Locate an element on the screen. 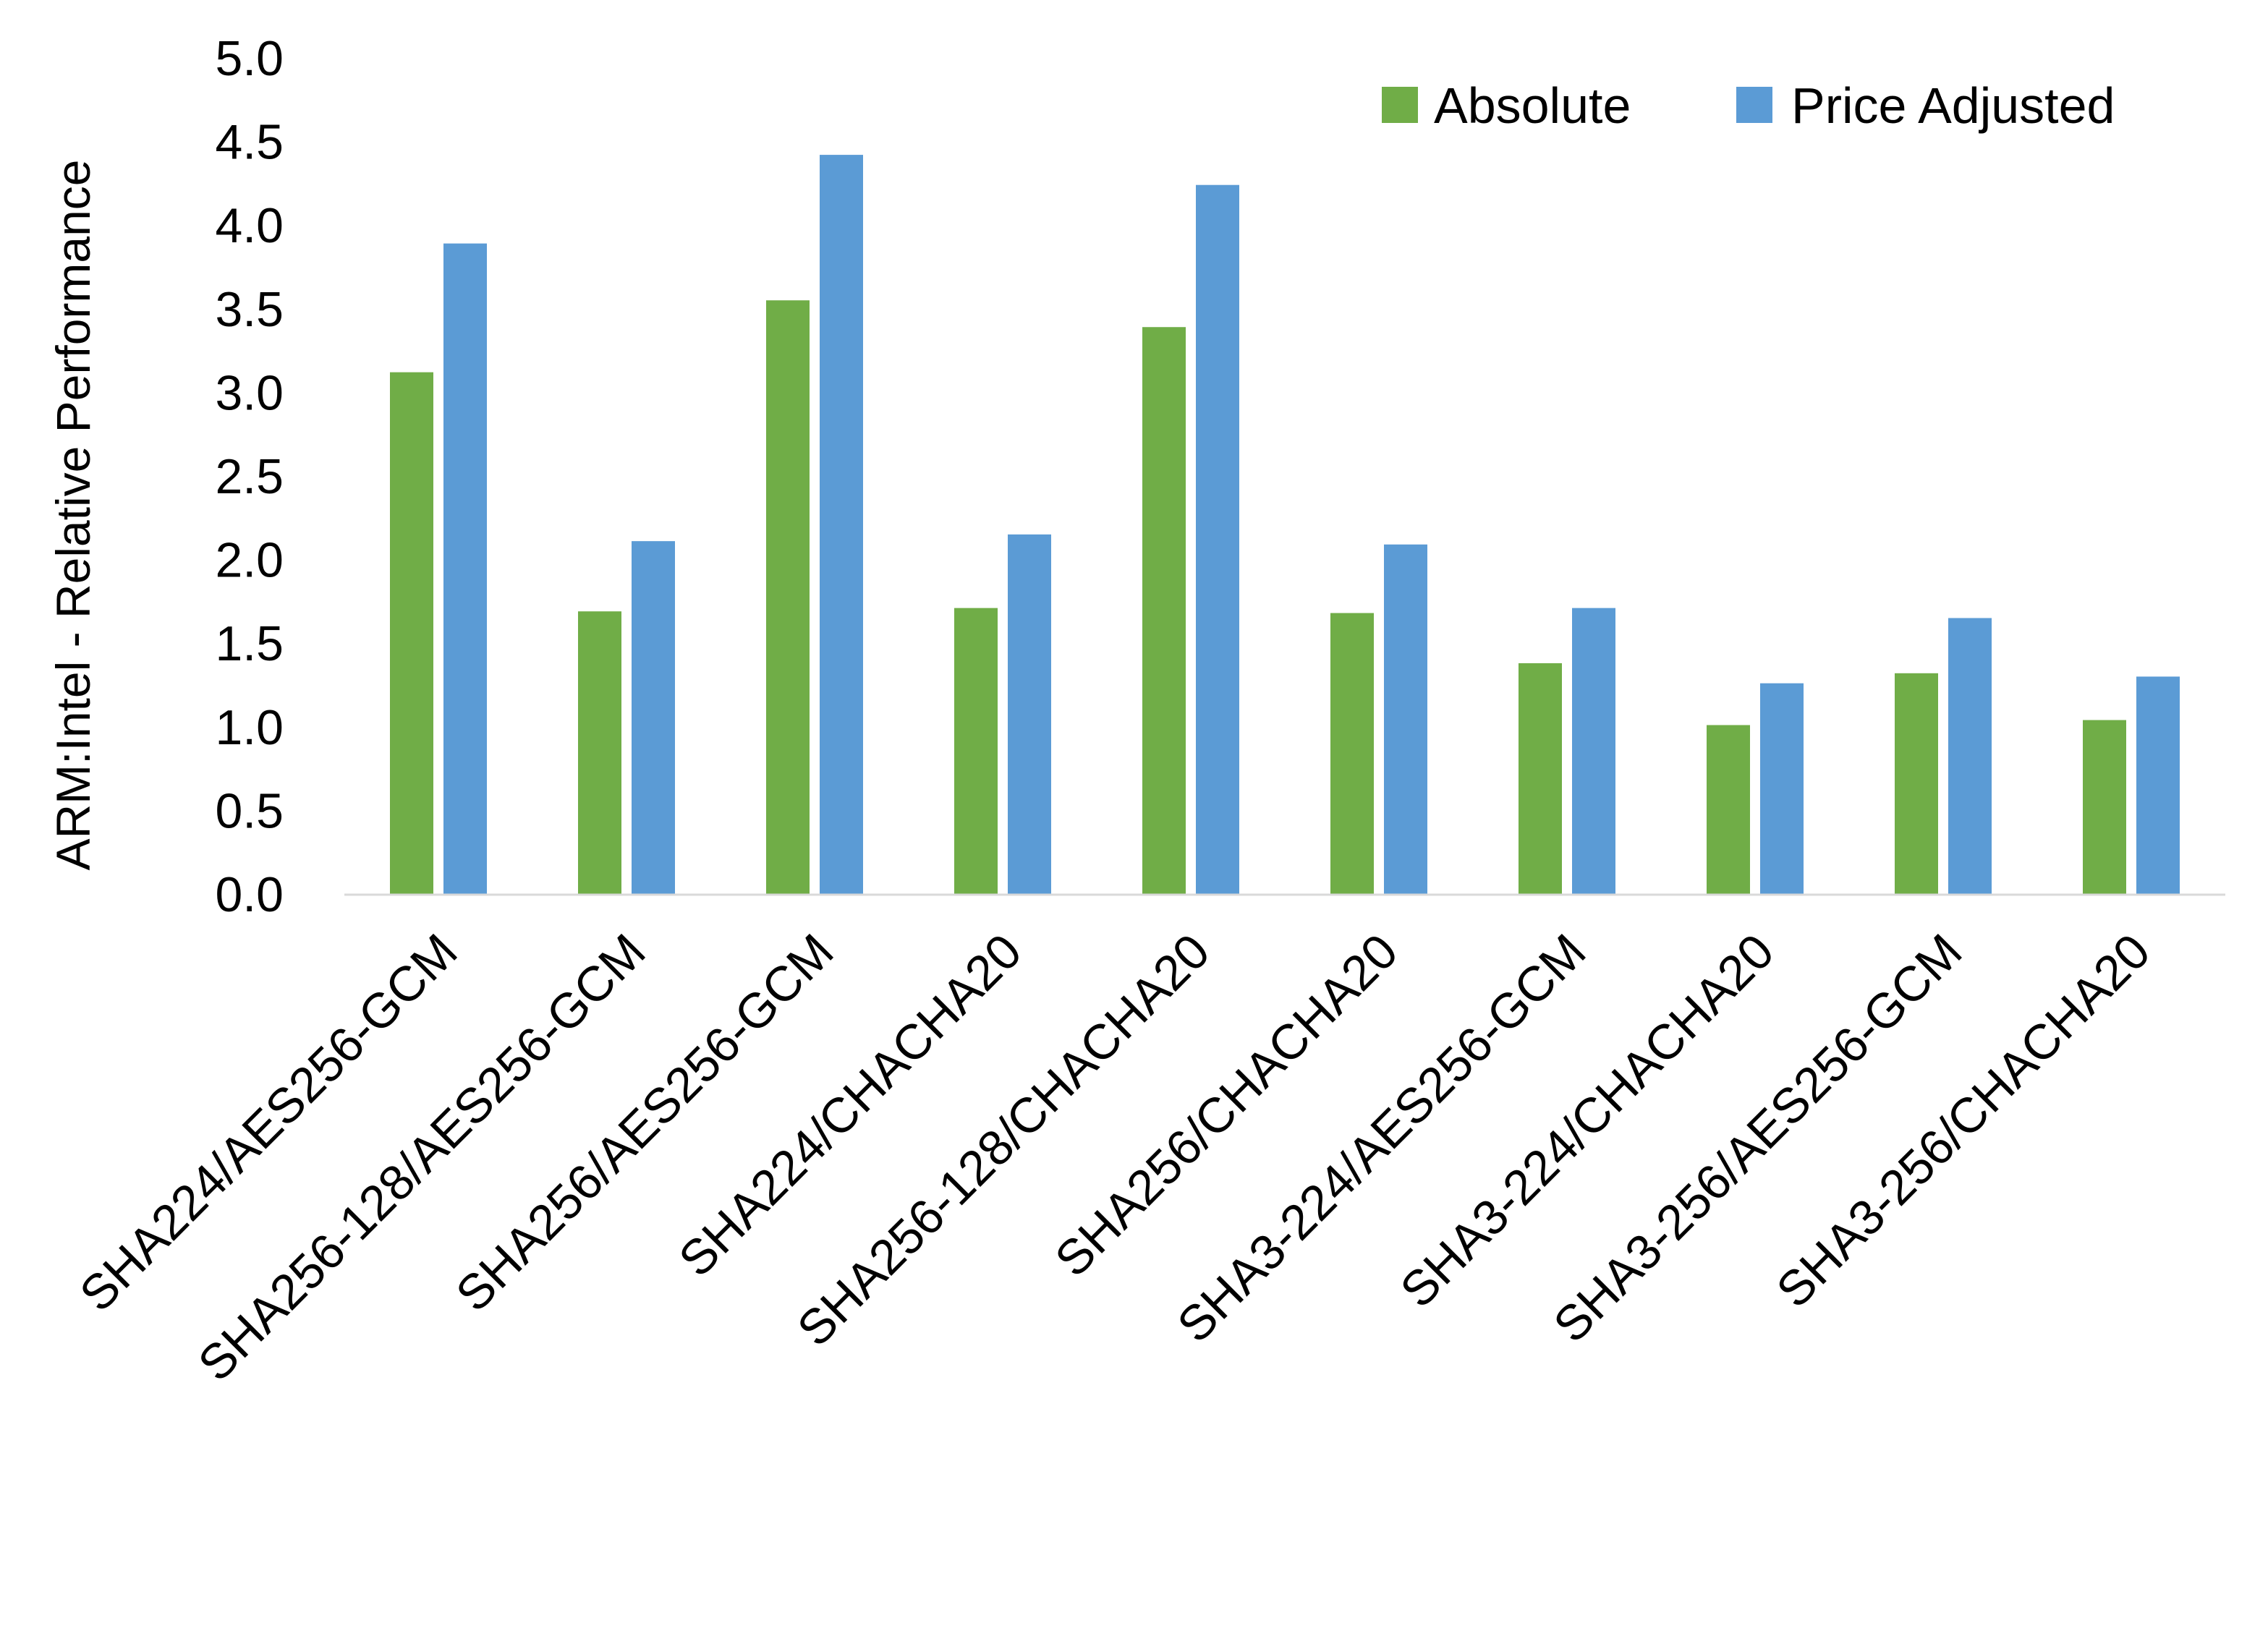  y-tick-label: 2.5 is located at coordinates (249, 476).